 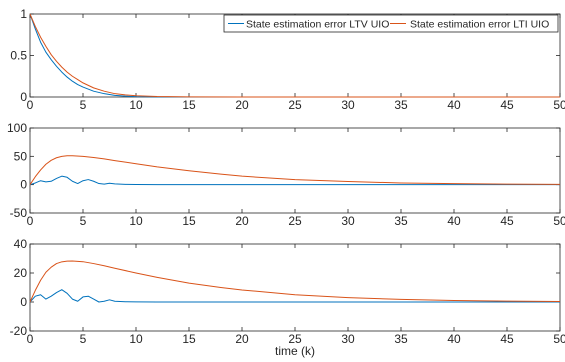 I want to click on y-tick-label: 40, so click(x=21, y=244).